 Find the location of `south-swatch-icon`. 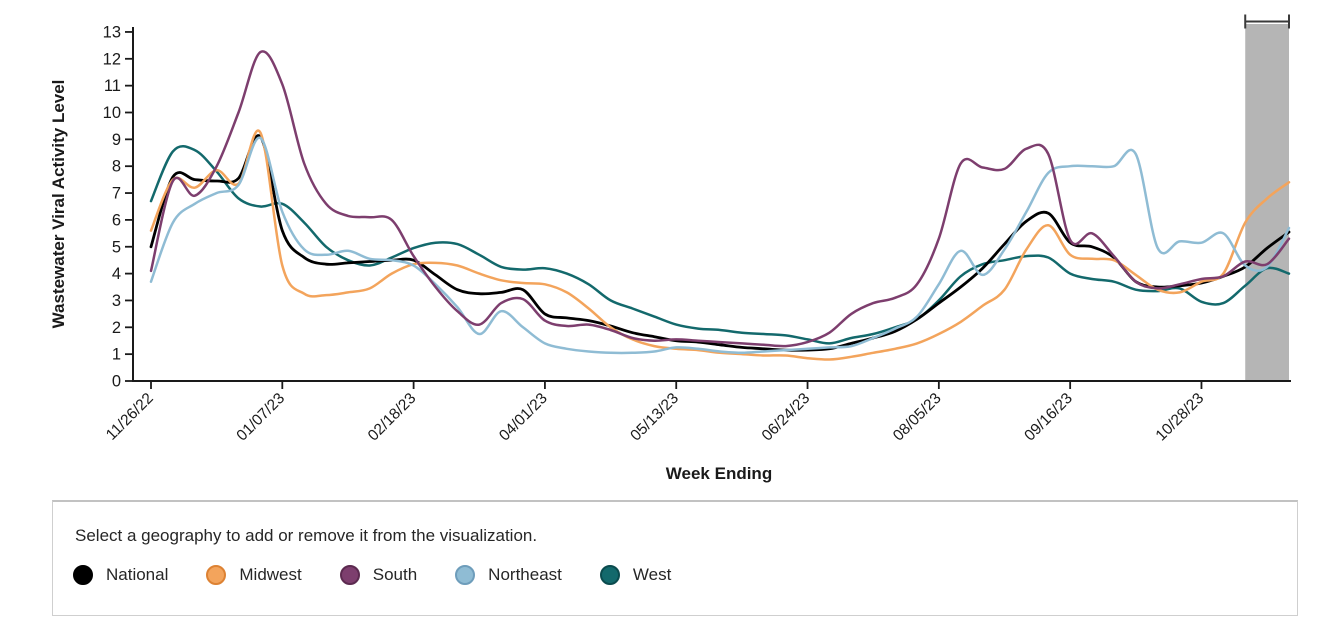

south-swatch-icon is located at coordinates (349, 575).